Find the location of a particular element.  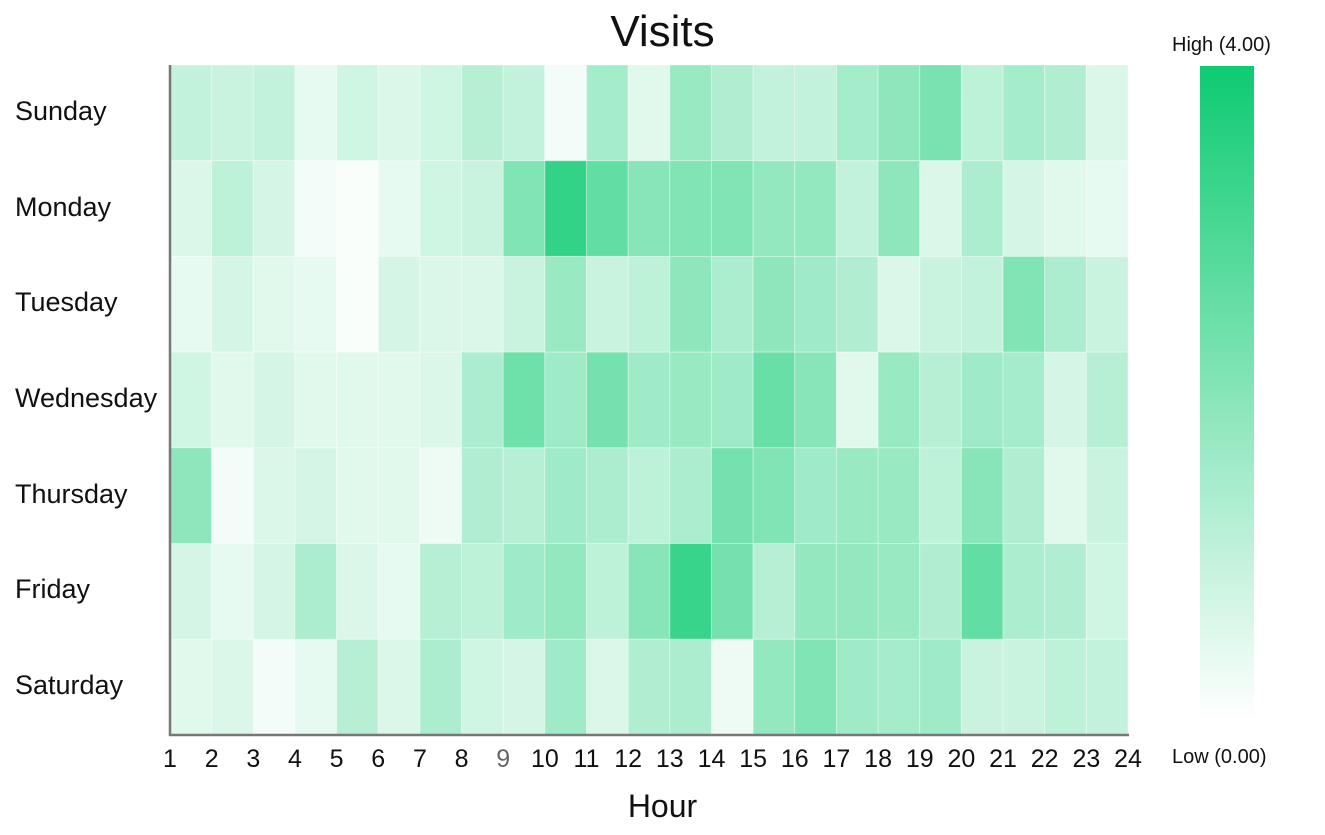

x-tick-label: 24 is located at coordinates (1128, 759).